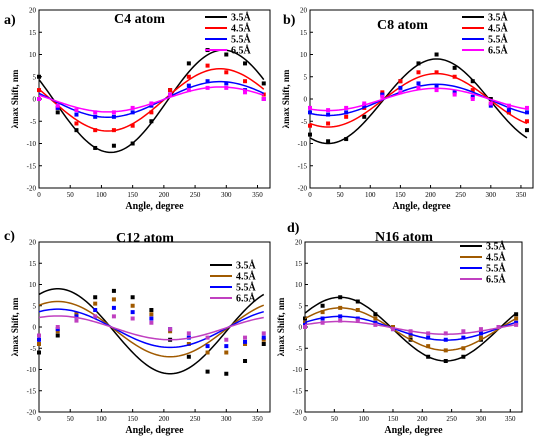  I want to click on y-axis-label: λmax Shift, nm, so click(15, 98).